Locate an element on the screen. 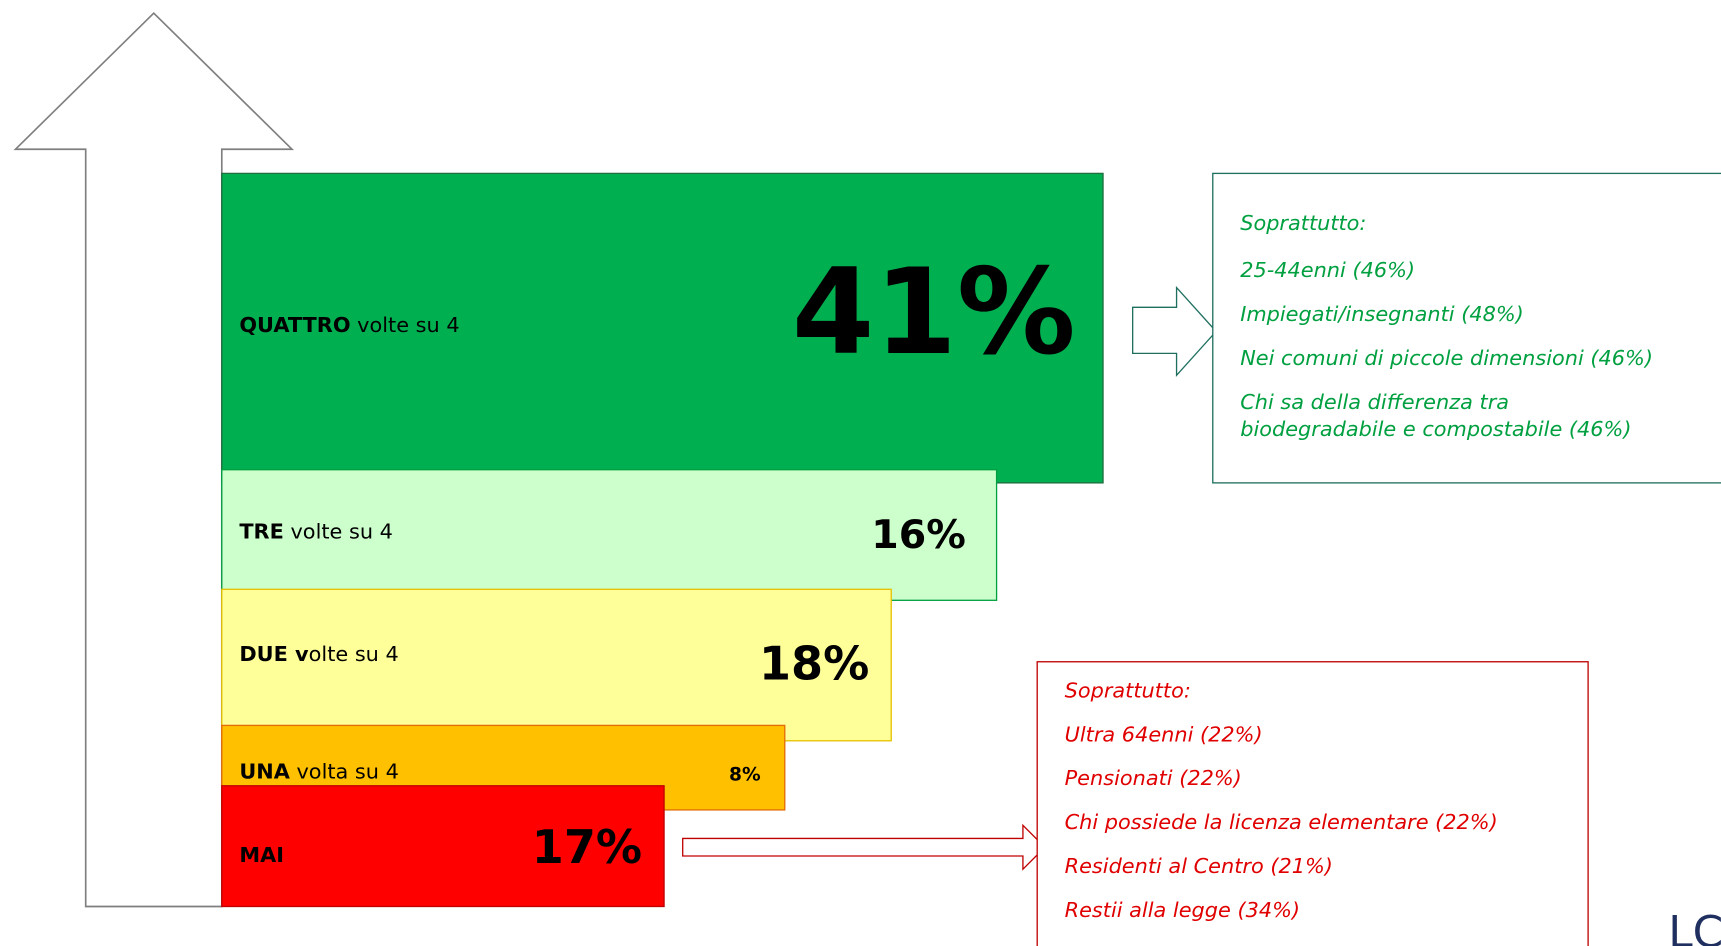 The width and height of the screenshot is (1721, 946). level-label: TRE volte su 4 is located at coordinates (316, 531).